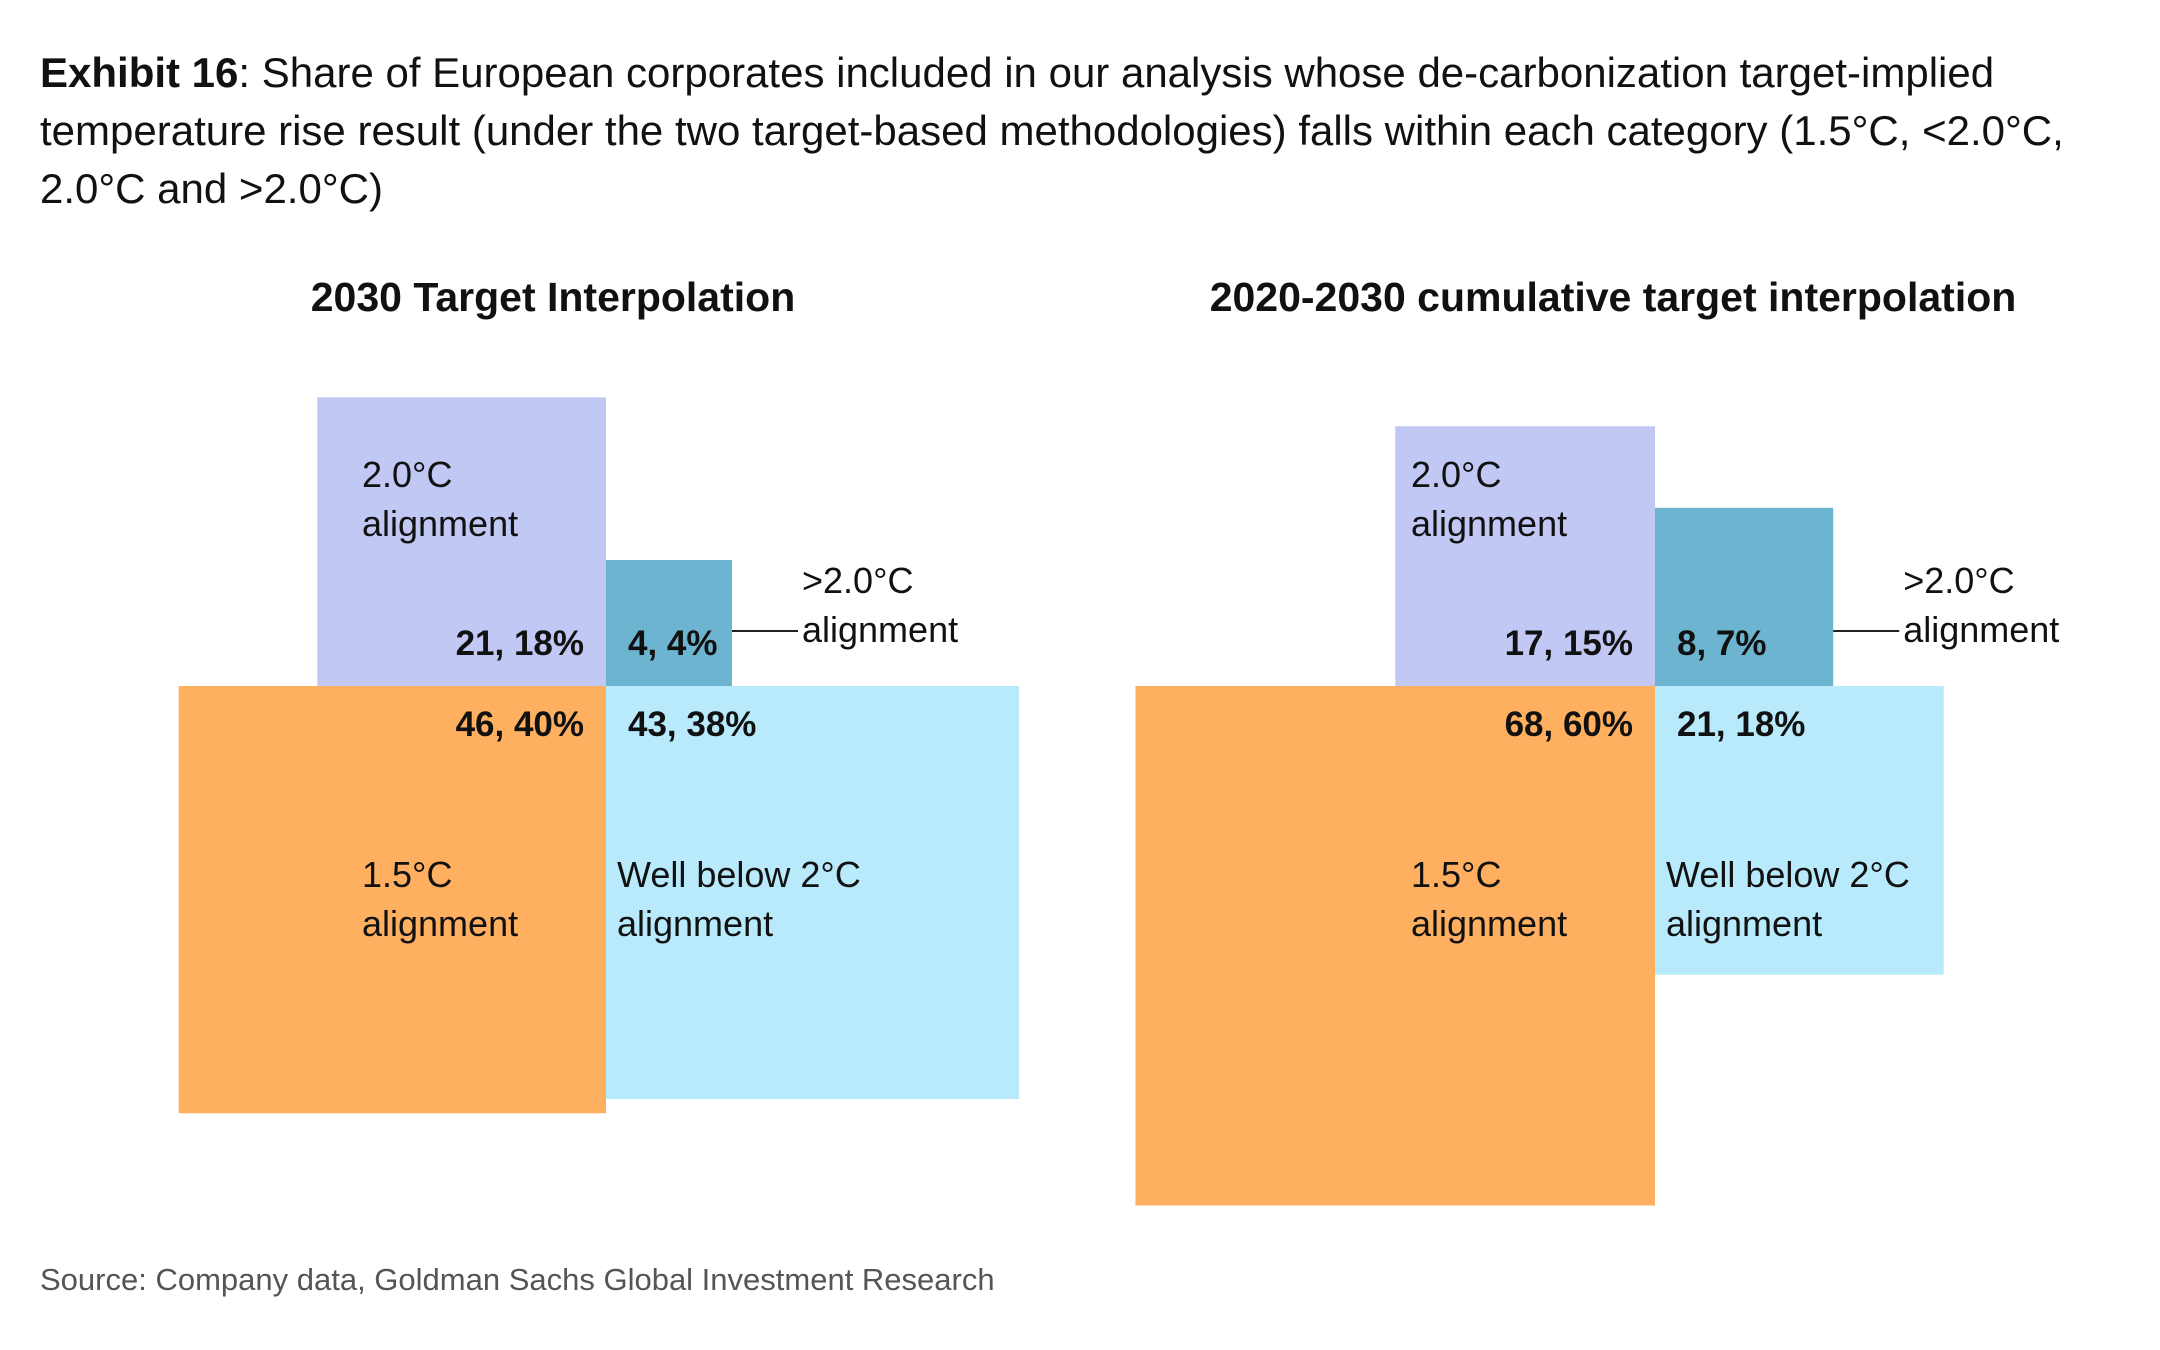 This screenshot has width=2160, height=1350. What do you see at coordinates (1456, 874) in the screenshot?
I see `chart2-category-label-1-5c-line-1: 1.5°C` at bounding box center [1456, 874].